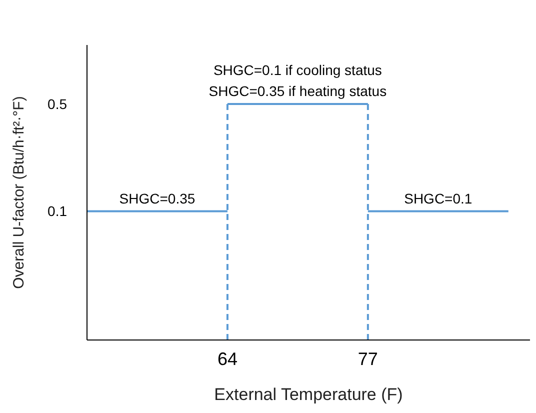 The image size is (536, 413). I want to click on y-tick-label: 0.1, so click(58, 211).